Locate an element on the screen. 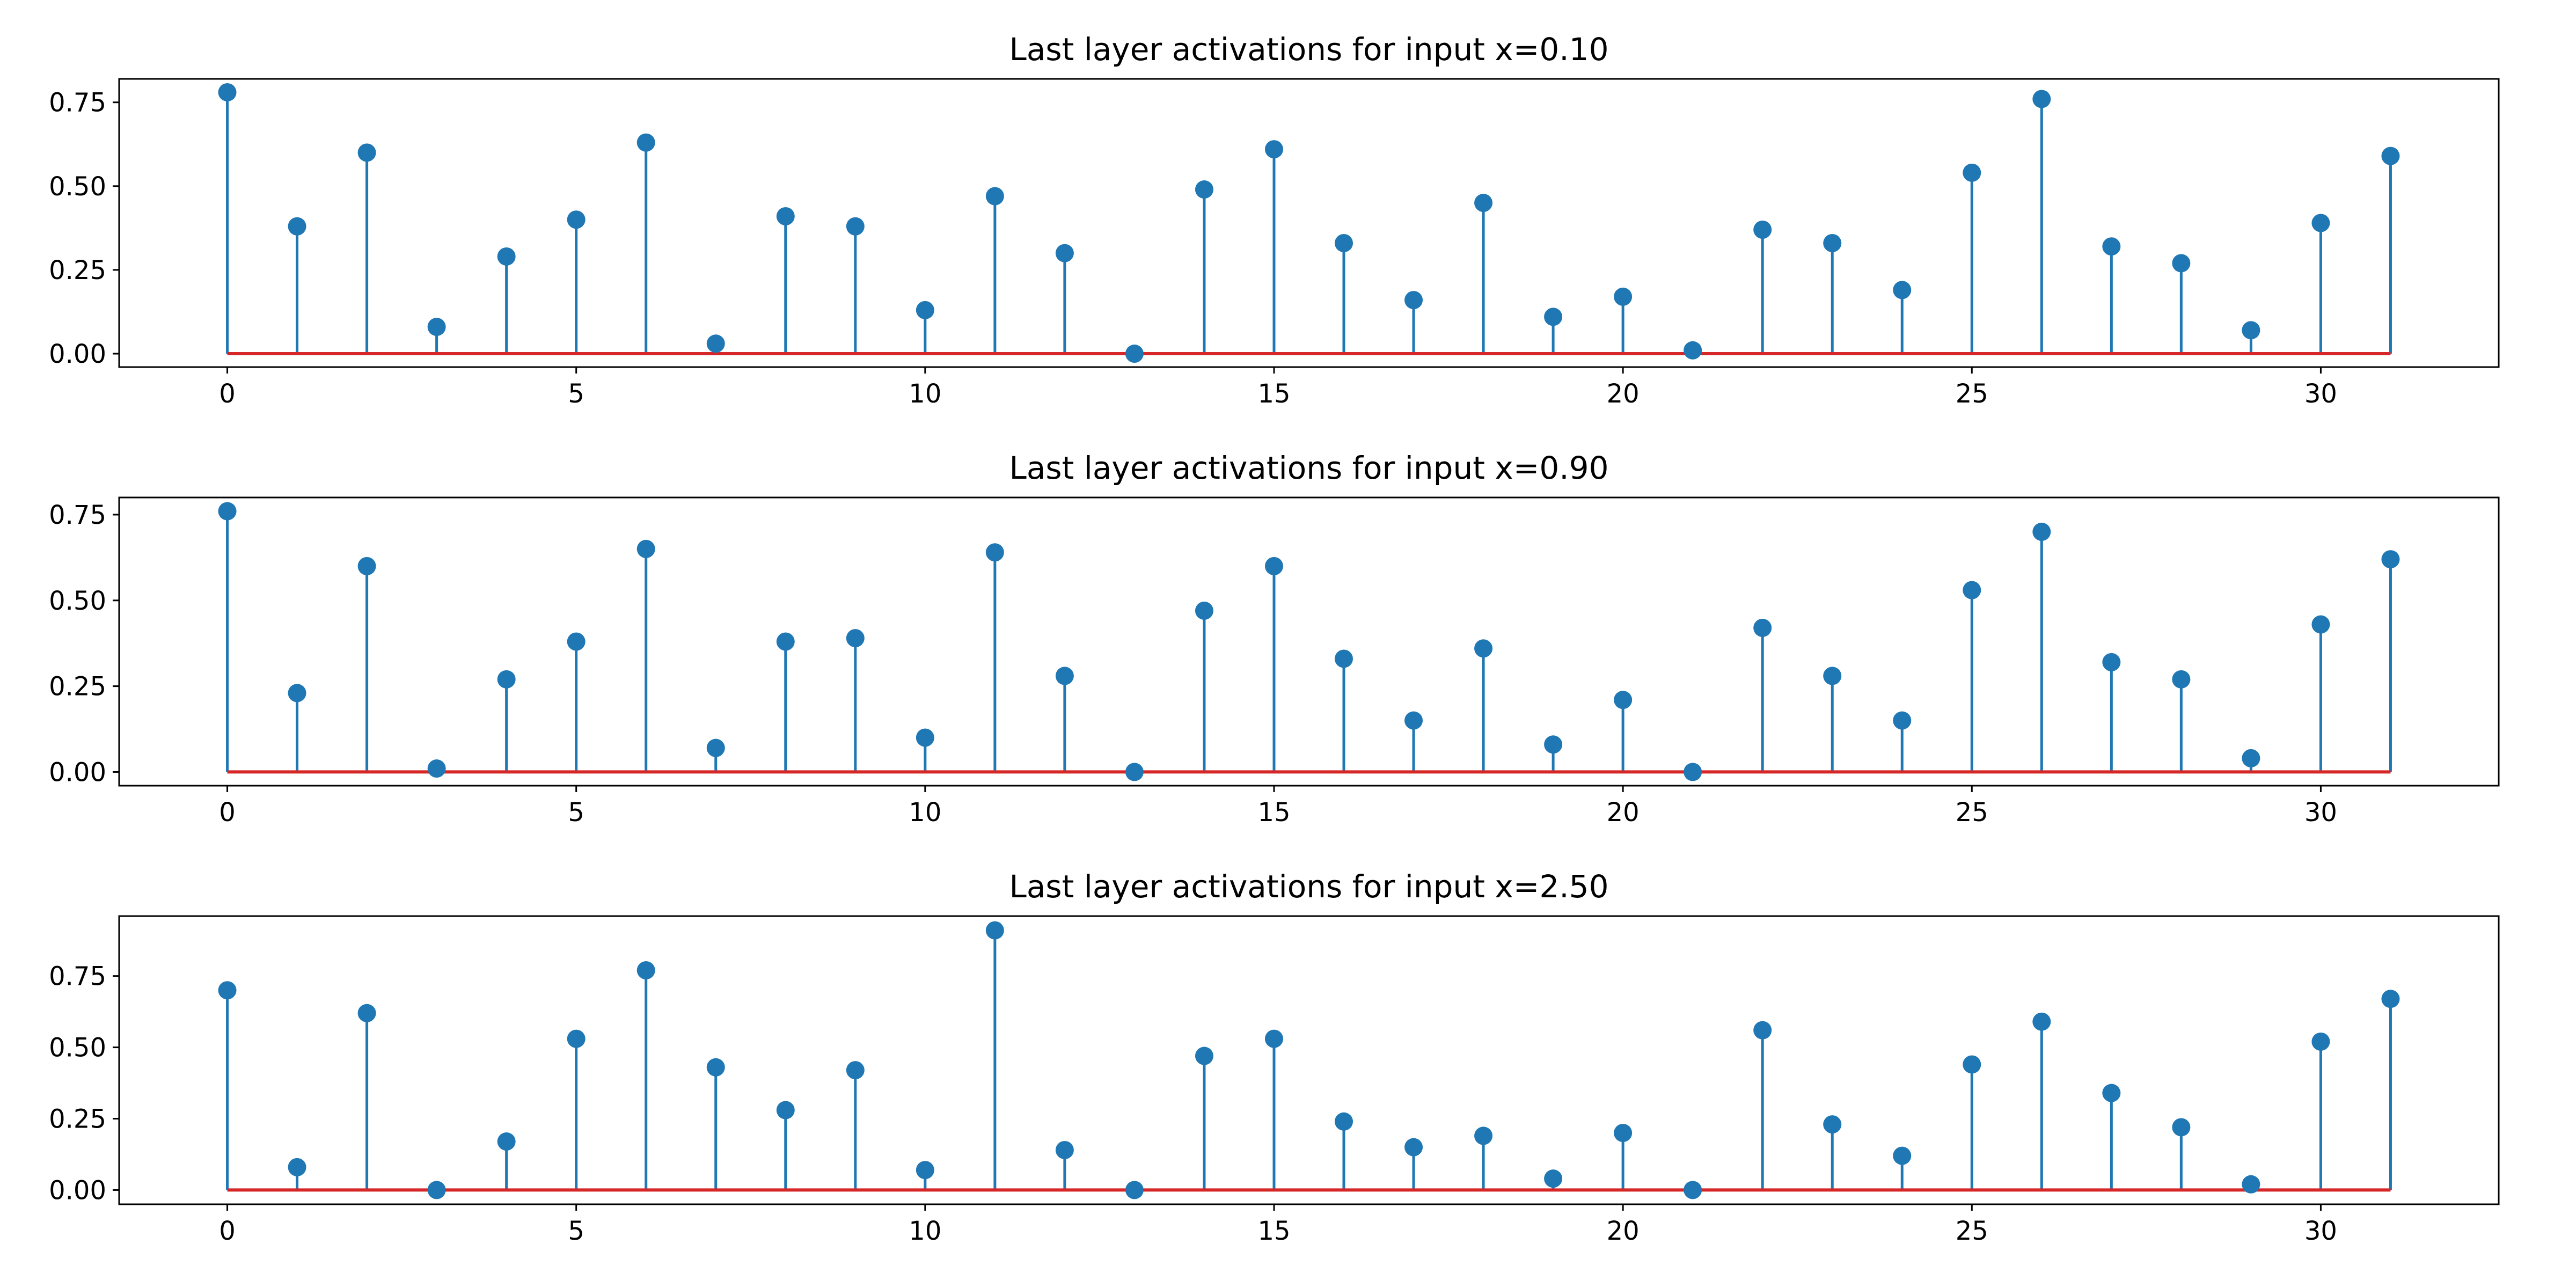 This screenshot has height=1288, width=2576. x-tick-label: 30 is located at coordinates (2320, 812).